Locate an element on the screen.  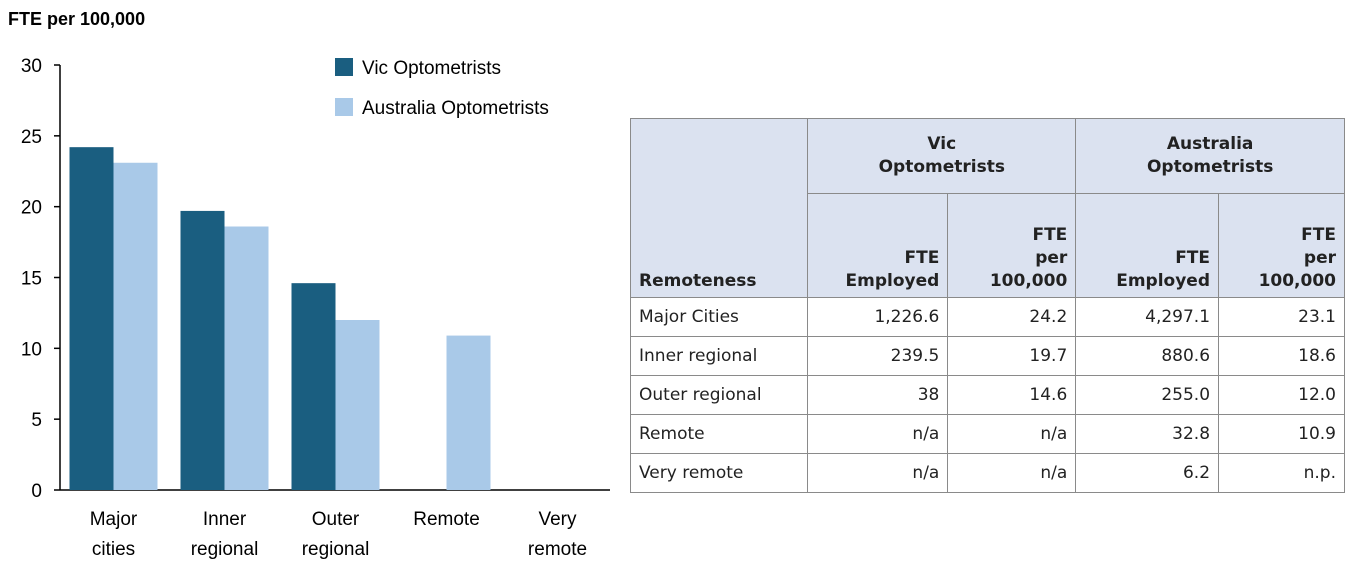
axis-title: FTE per 100,000 is located at coordinates (76, 19).